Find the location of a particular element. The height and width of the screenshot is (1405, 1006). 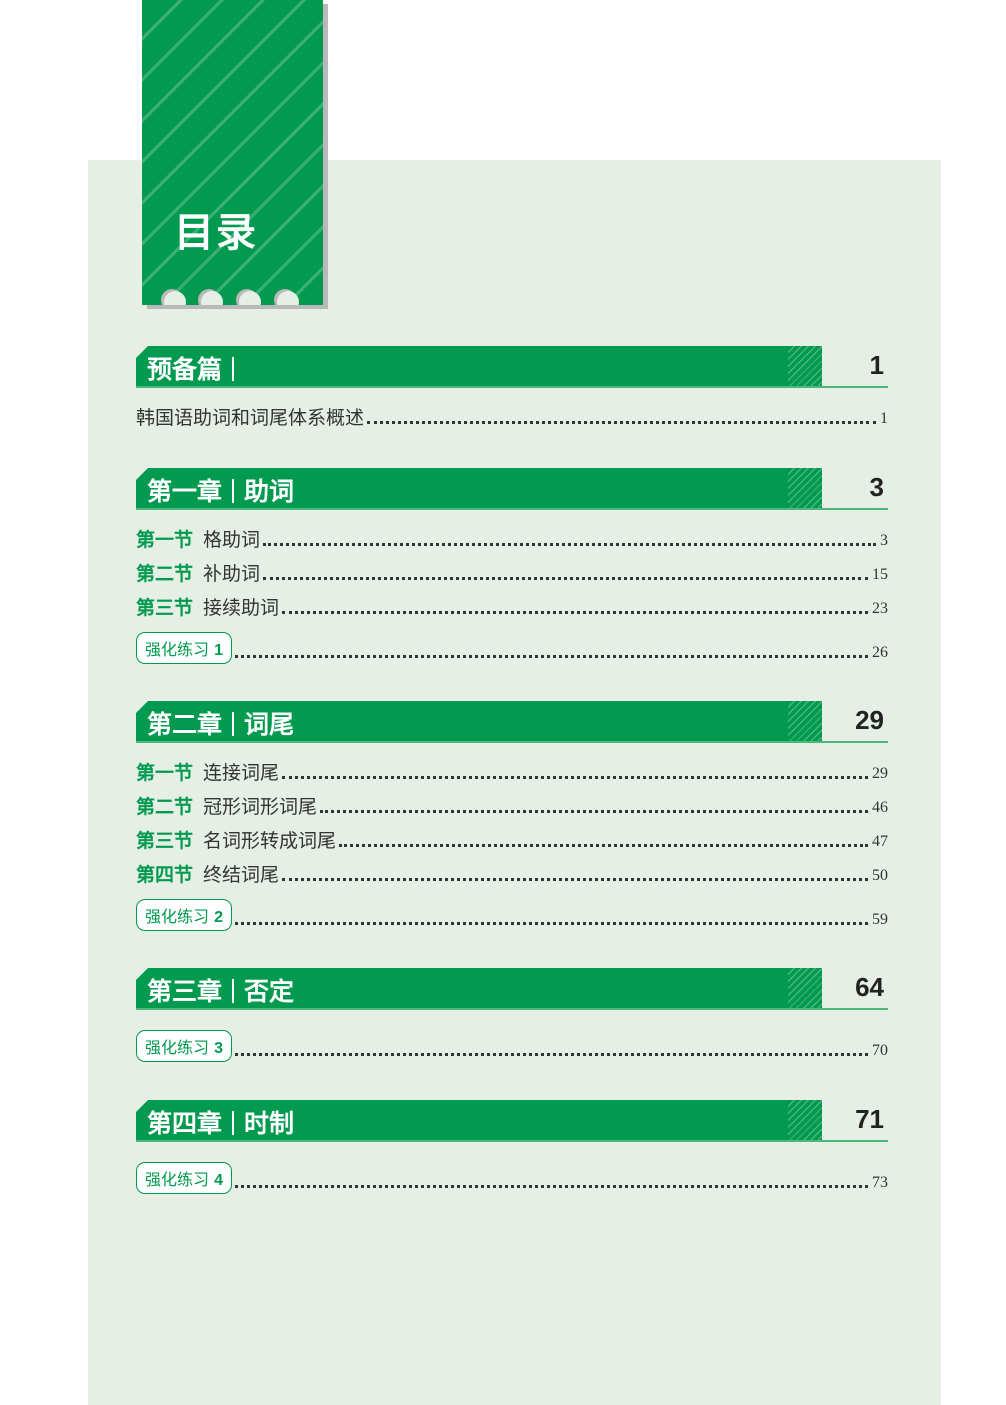

practice-entry: 强化练习 1 26 is located at coordinates (512, 642).